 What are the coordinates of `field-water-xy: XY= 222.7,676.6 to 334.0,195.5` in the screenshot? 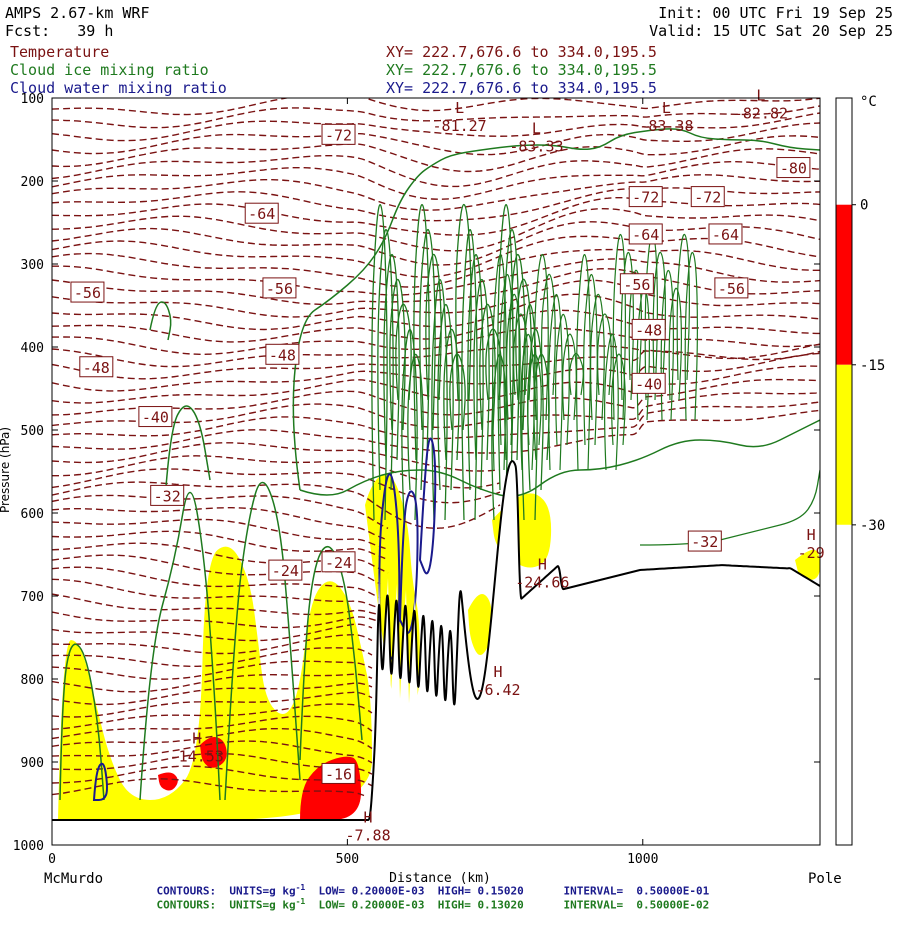 It's located at (521, 88).